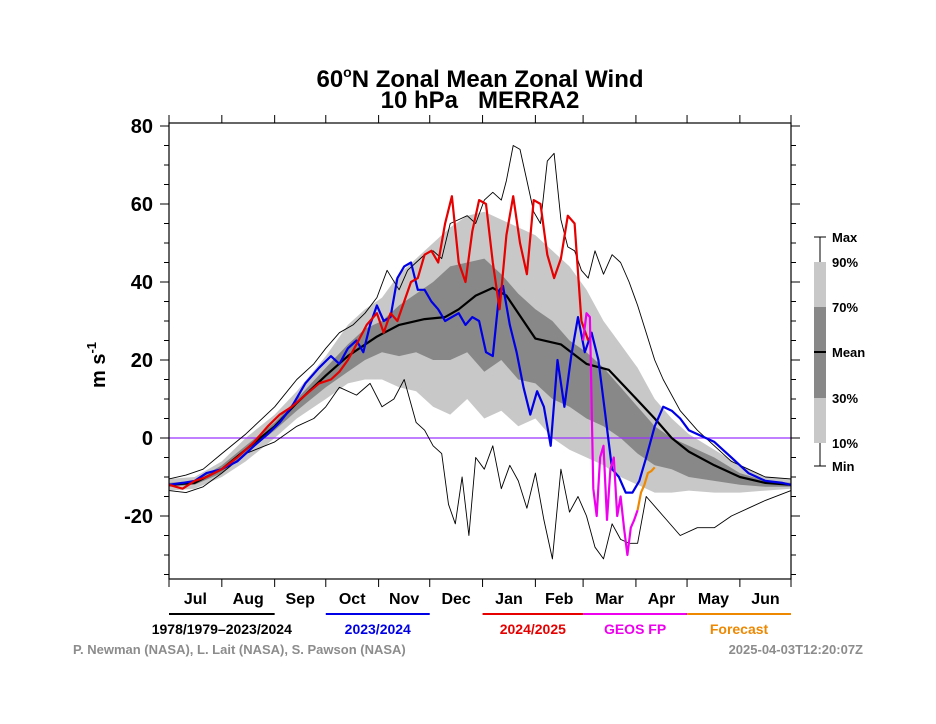  Describe the element at coordinates (739, 629) in the screenshot. I see `legend-label: Forecast` at that location.